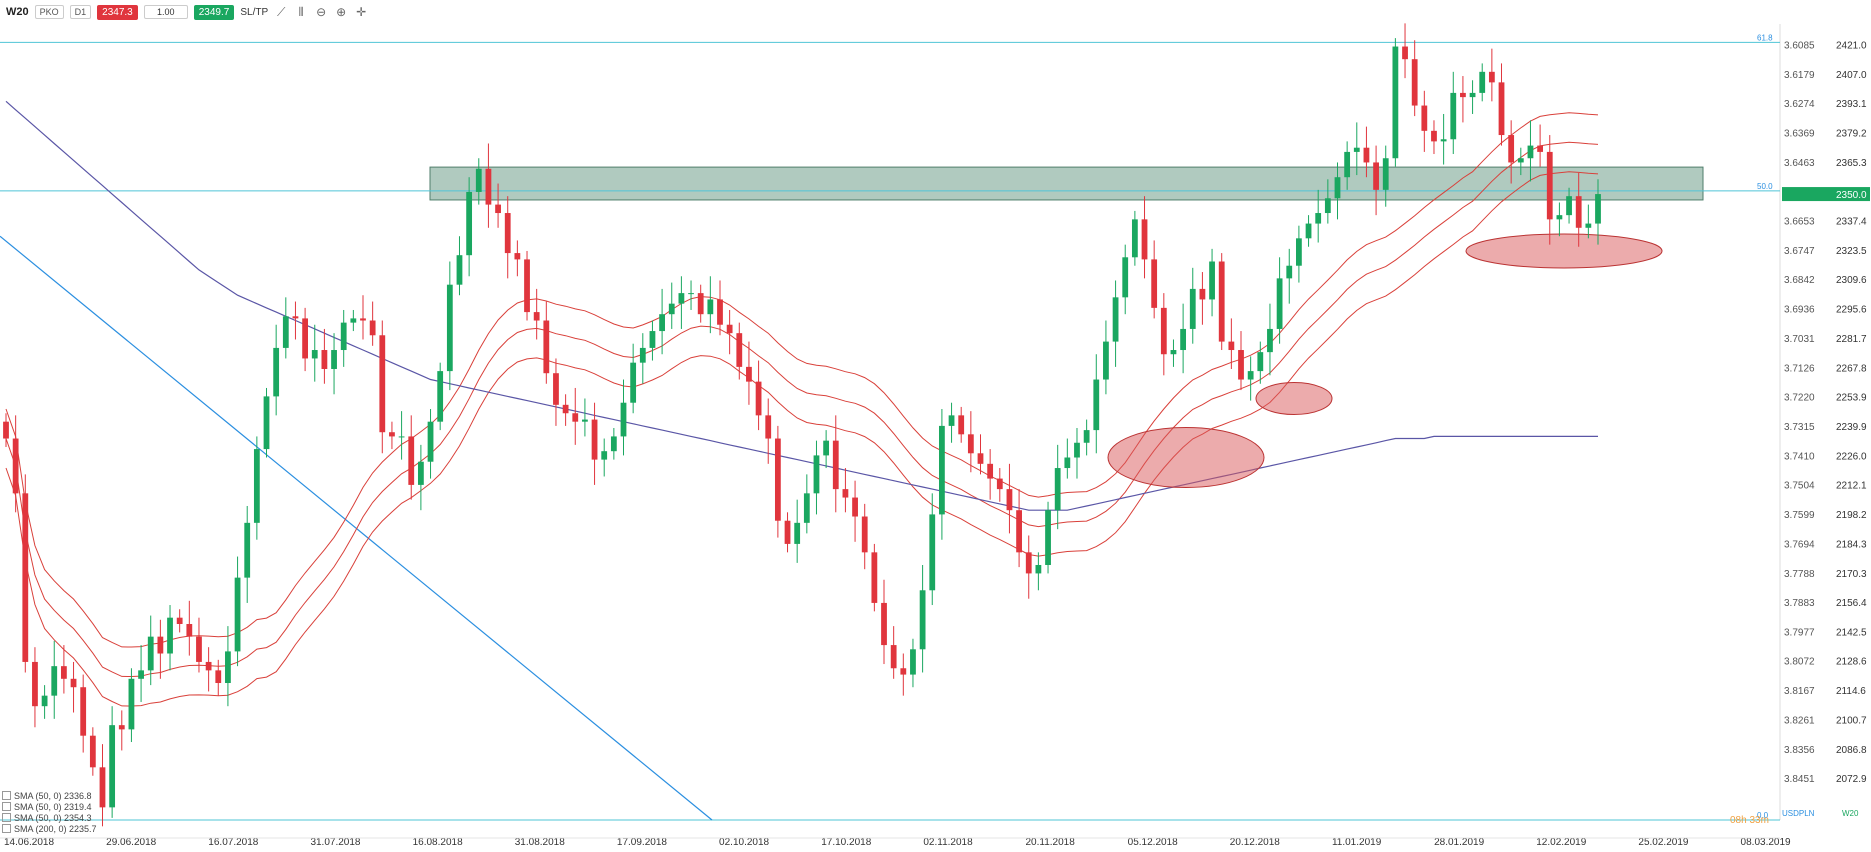 This screenshot has height=852, width=1871. I want to click on legend-item: SMA (50, 0) 2354.3, so click(47, 818).